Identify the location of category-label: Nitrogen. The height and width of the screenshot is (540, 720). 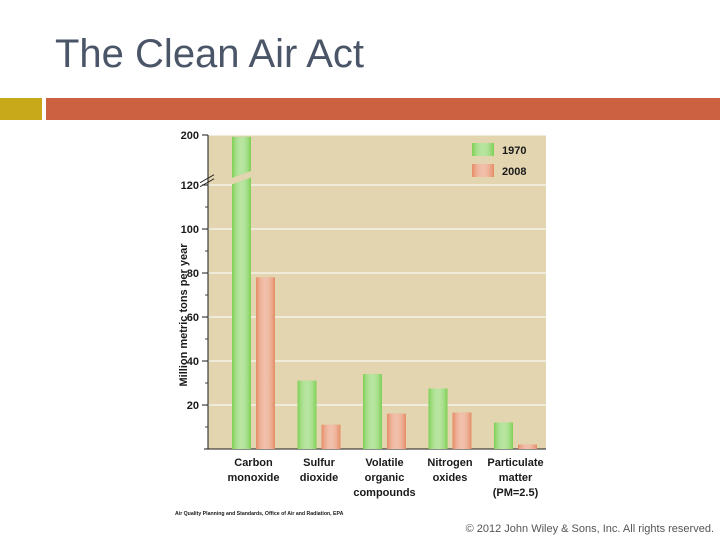
(450, 463).